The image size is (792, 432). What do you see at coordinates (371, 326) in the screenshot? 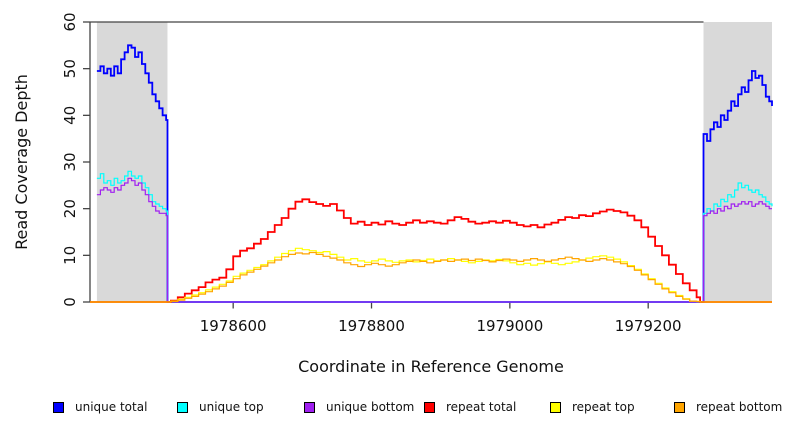
I see `x-tick-label: 1978800` at bounding box center [371, 326].